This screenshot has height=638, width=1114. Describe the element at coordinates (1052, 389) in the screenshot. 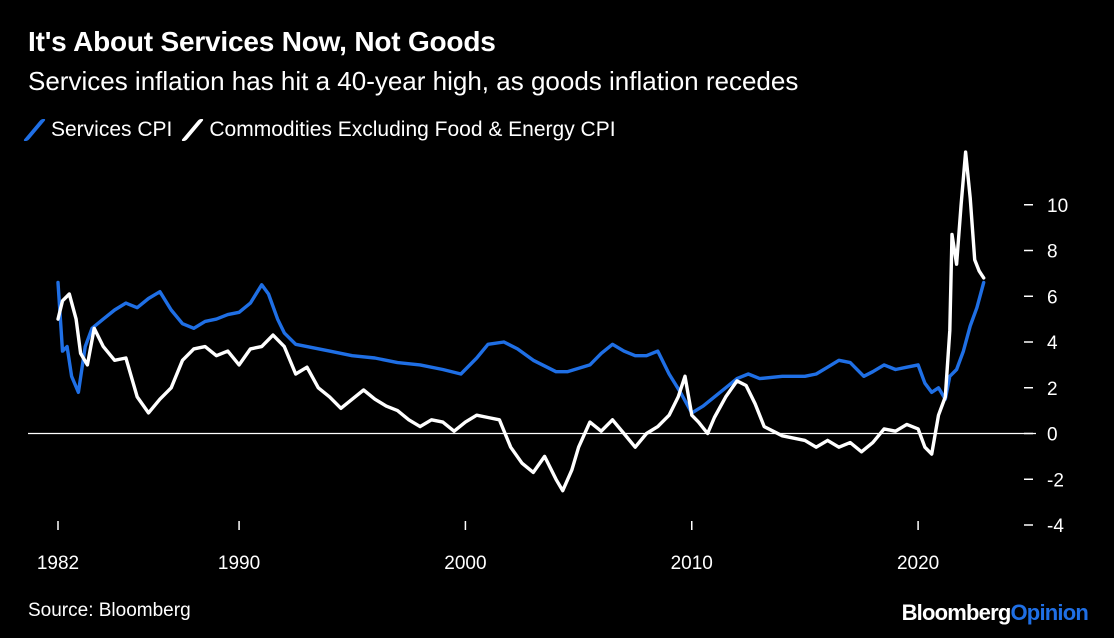

I see `y-tick-label: 2` at that location.